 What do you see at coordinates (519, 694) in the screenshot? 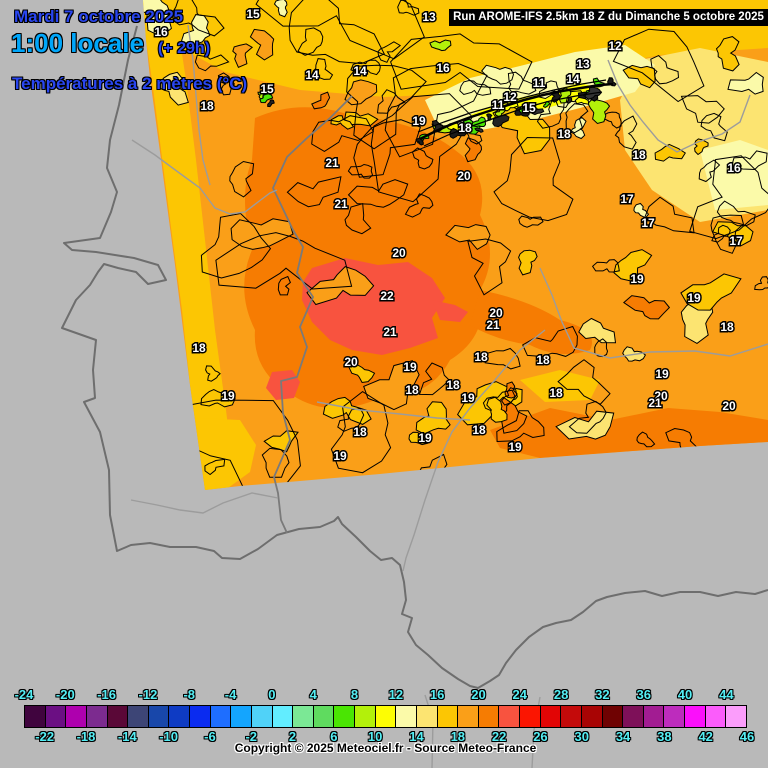
I see `scale-tick-label: 24` at bounding box center [519, 694].